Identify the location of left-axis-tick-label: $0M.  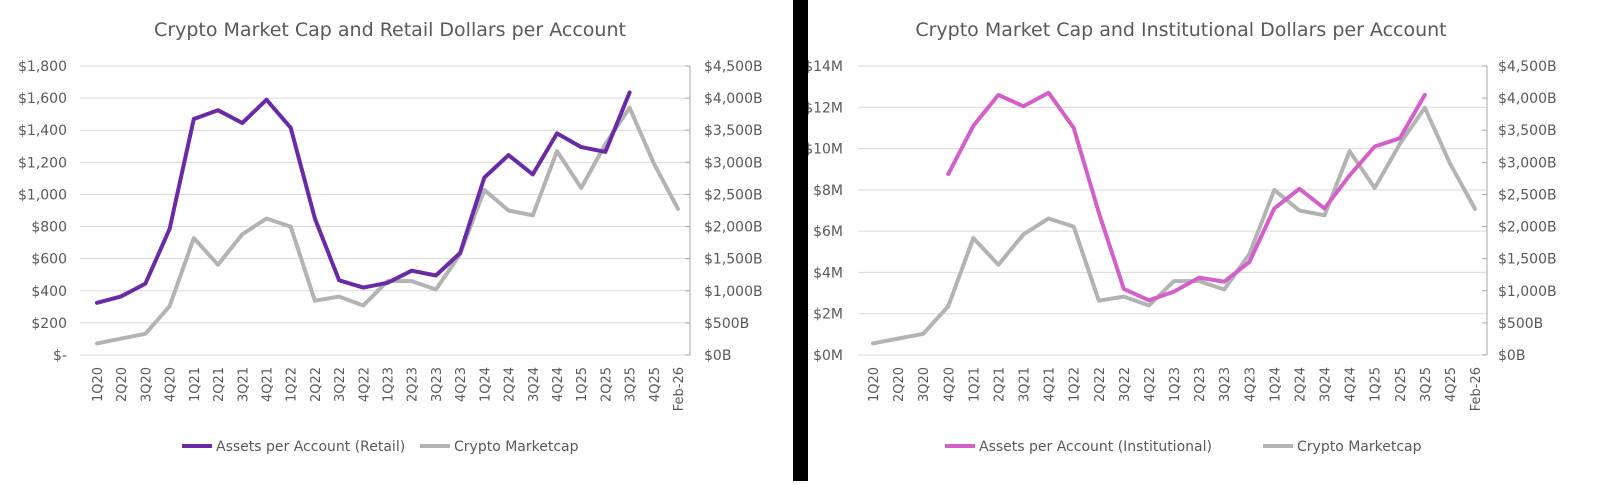
(828, 356).